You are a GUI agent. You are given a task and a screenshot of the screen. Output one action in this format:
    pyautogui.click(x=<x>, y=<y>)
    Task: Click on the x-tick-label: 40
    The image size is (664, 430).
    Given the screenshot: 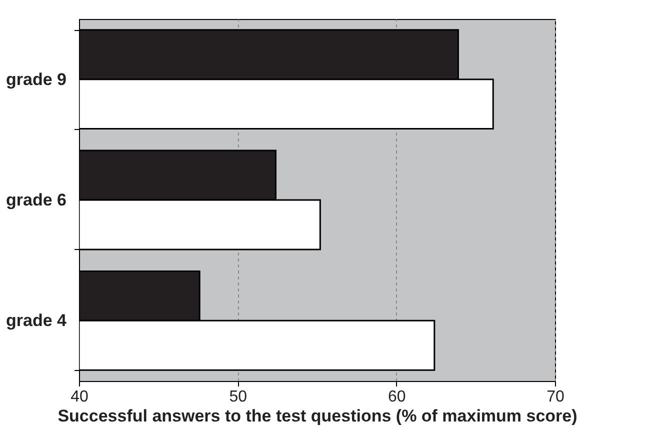 What is the action you would take?
    pyautogui.click(x=79, y=397)
    